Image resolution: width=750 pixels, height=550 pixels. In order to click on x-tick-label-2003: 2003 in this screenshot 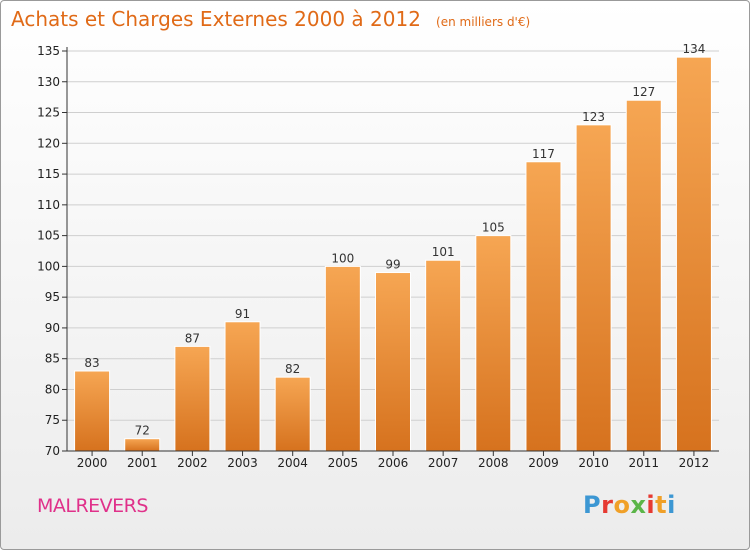, I will do `click(242, 463)`.